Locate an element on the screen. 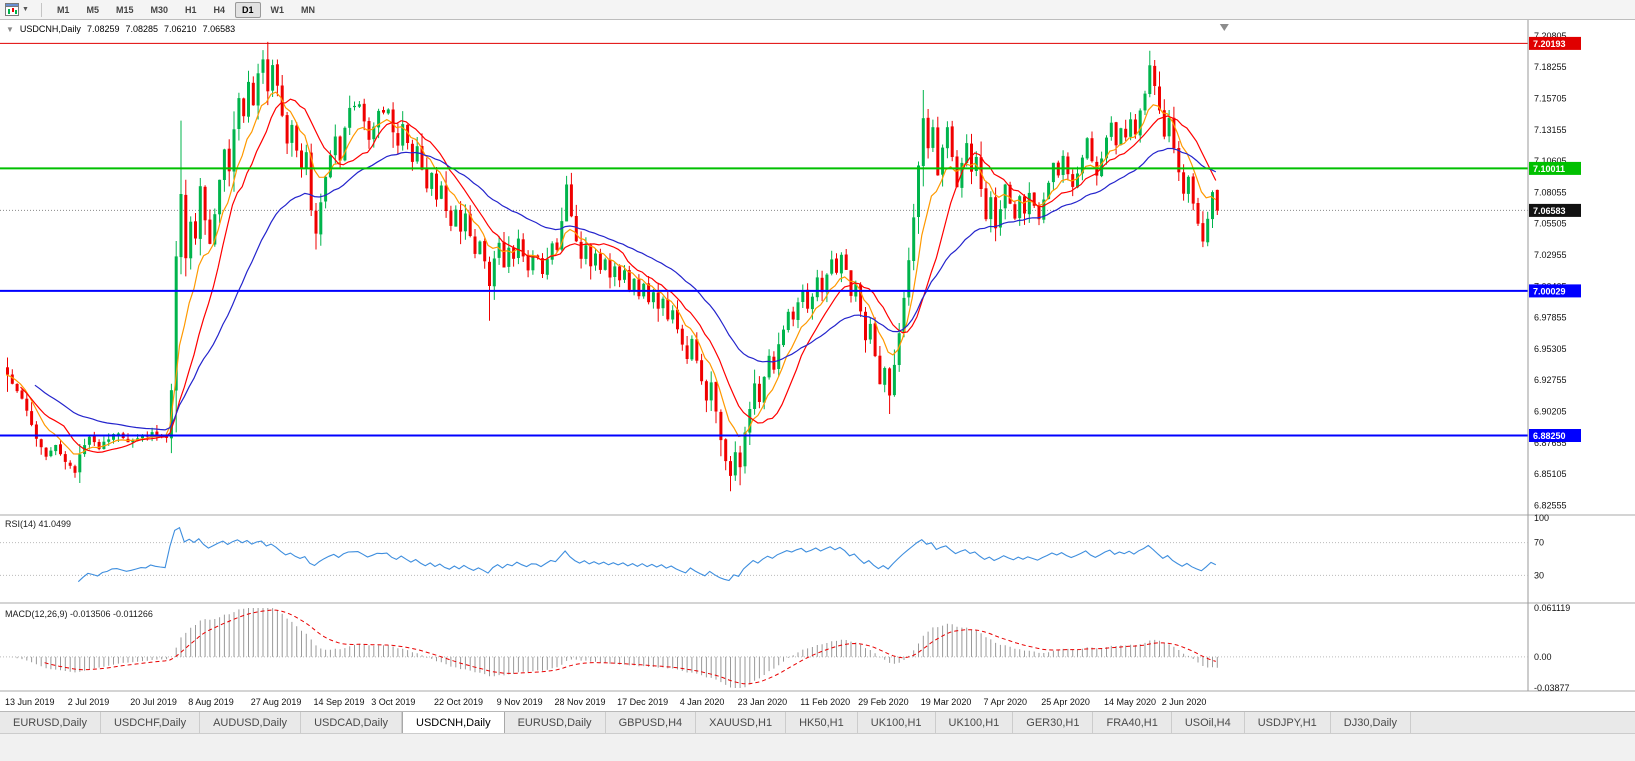 This screenshot has height=761, width=1635. chart-tab-gbpusd-h4: GBPUSD,H4 is located at coordinates (651, 722).